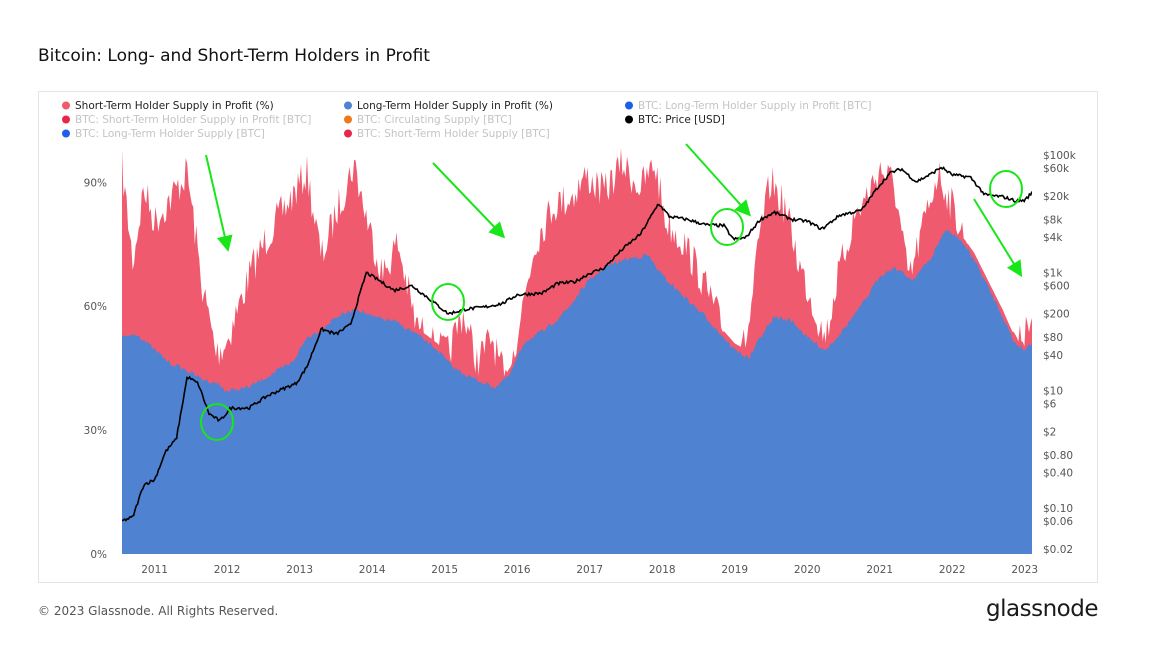  Describe the element at coordinates (174, 106) in the screenshot. I see `legend-item-label: Short-Term Holder Supply in Profit (%)` at that location.